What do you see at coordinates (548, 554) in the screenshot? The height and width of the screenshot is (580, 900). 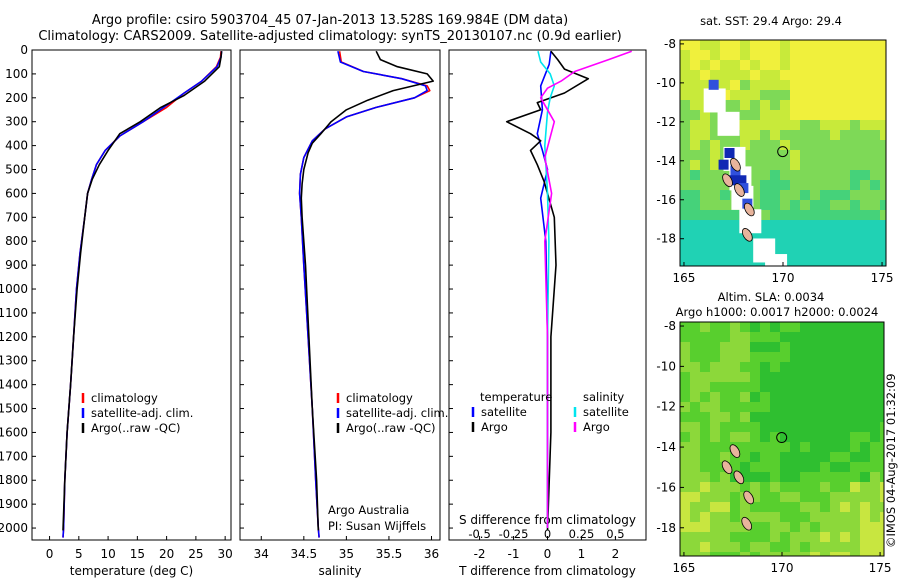 I see `x-tick-label: 0` at bounding box center [548, 554].